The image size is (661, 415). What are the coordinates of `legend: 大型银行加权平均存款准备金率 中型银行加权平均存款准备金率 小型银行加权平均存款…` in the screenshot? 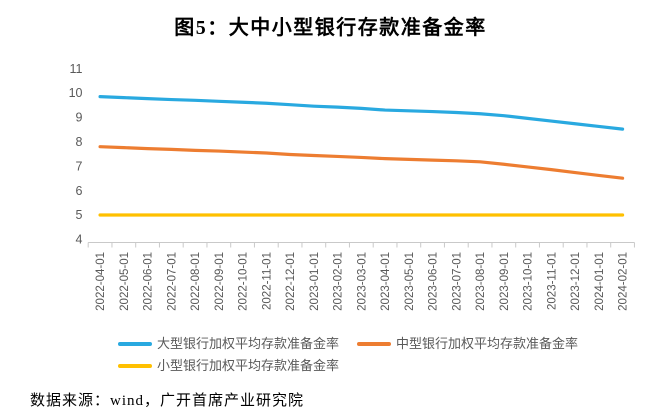 It's located at (353, 354).